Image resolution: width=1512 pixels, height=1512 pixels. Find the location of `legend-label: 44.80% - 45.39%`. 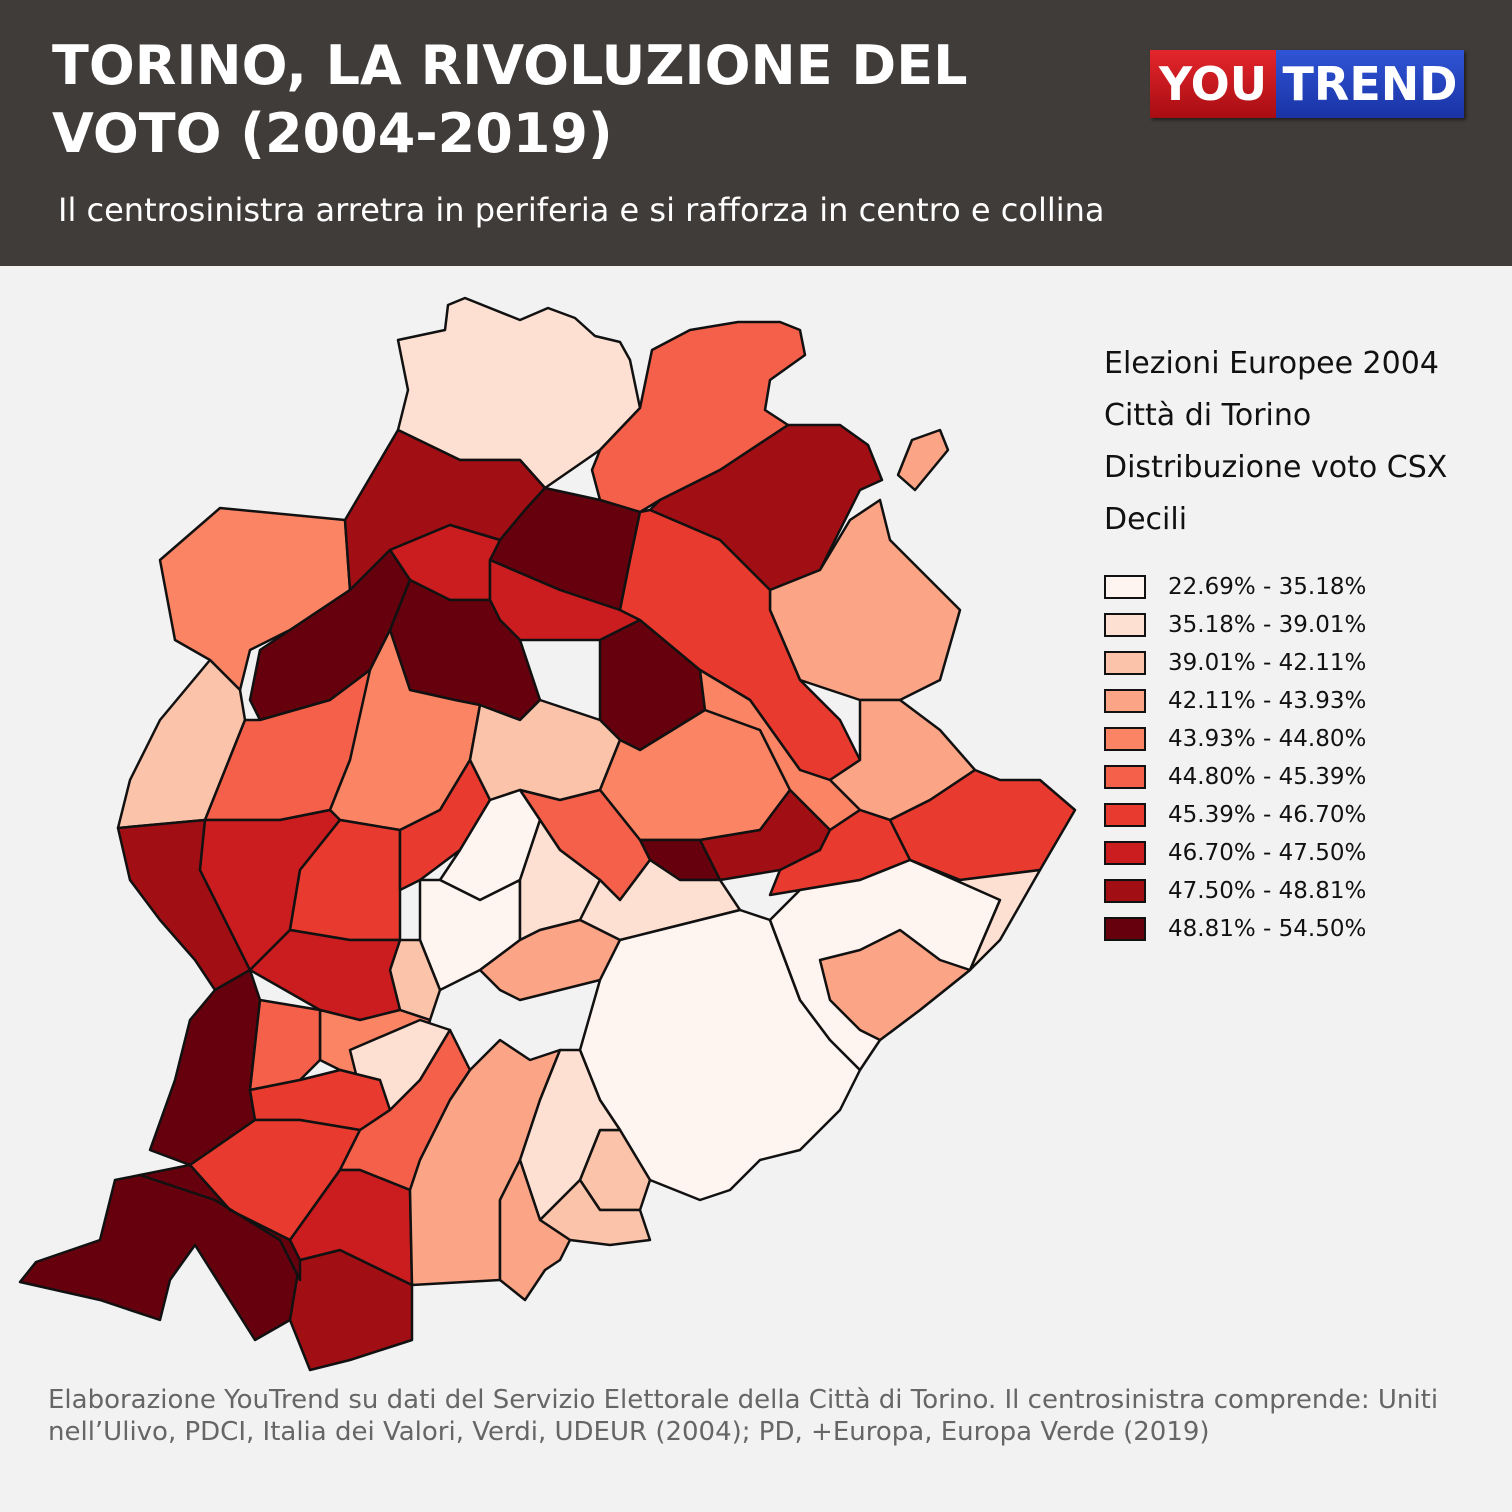

legend-label: 44.80% - 45.39% is located at coordinates (1267, 777).